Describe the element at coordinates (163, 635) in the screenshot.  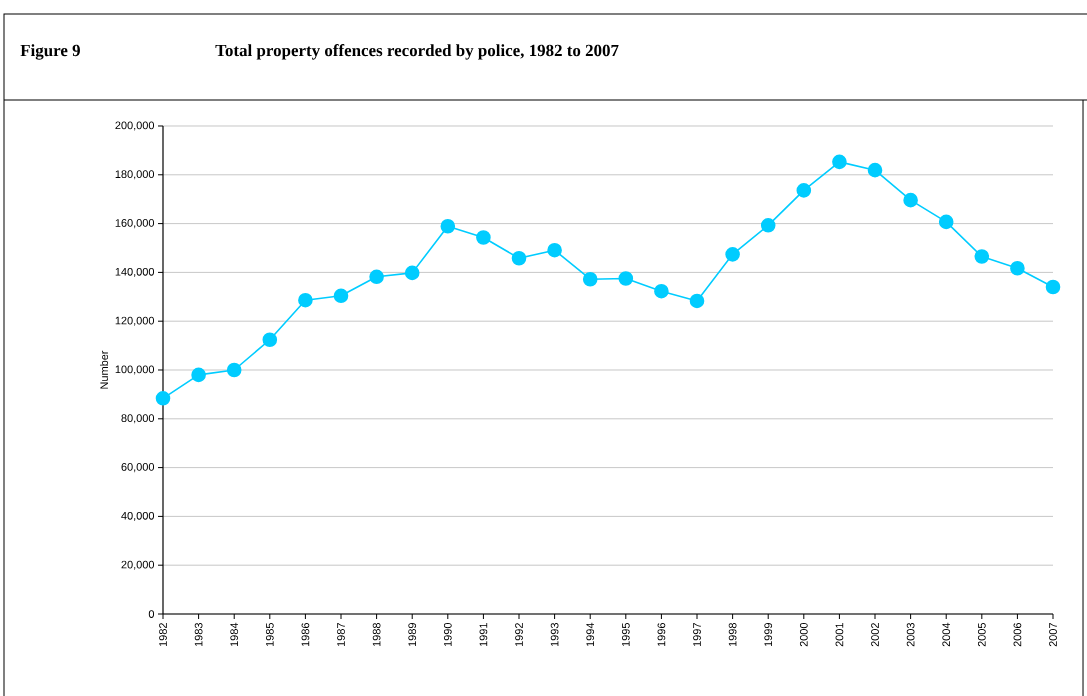
I see `x-tick-label: 1982` at that location.